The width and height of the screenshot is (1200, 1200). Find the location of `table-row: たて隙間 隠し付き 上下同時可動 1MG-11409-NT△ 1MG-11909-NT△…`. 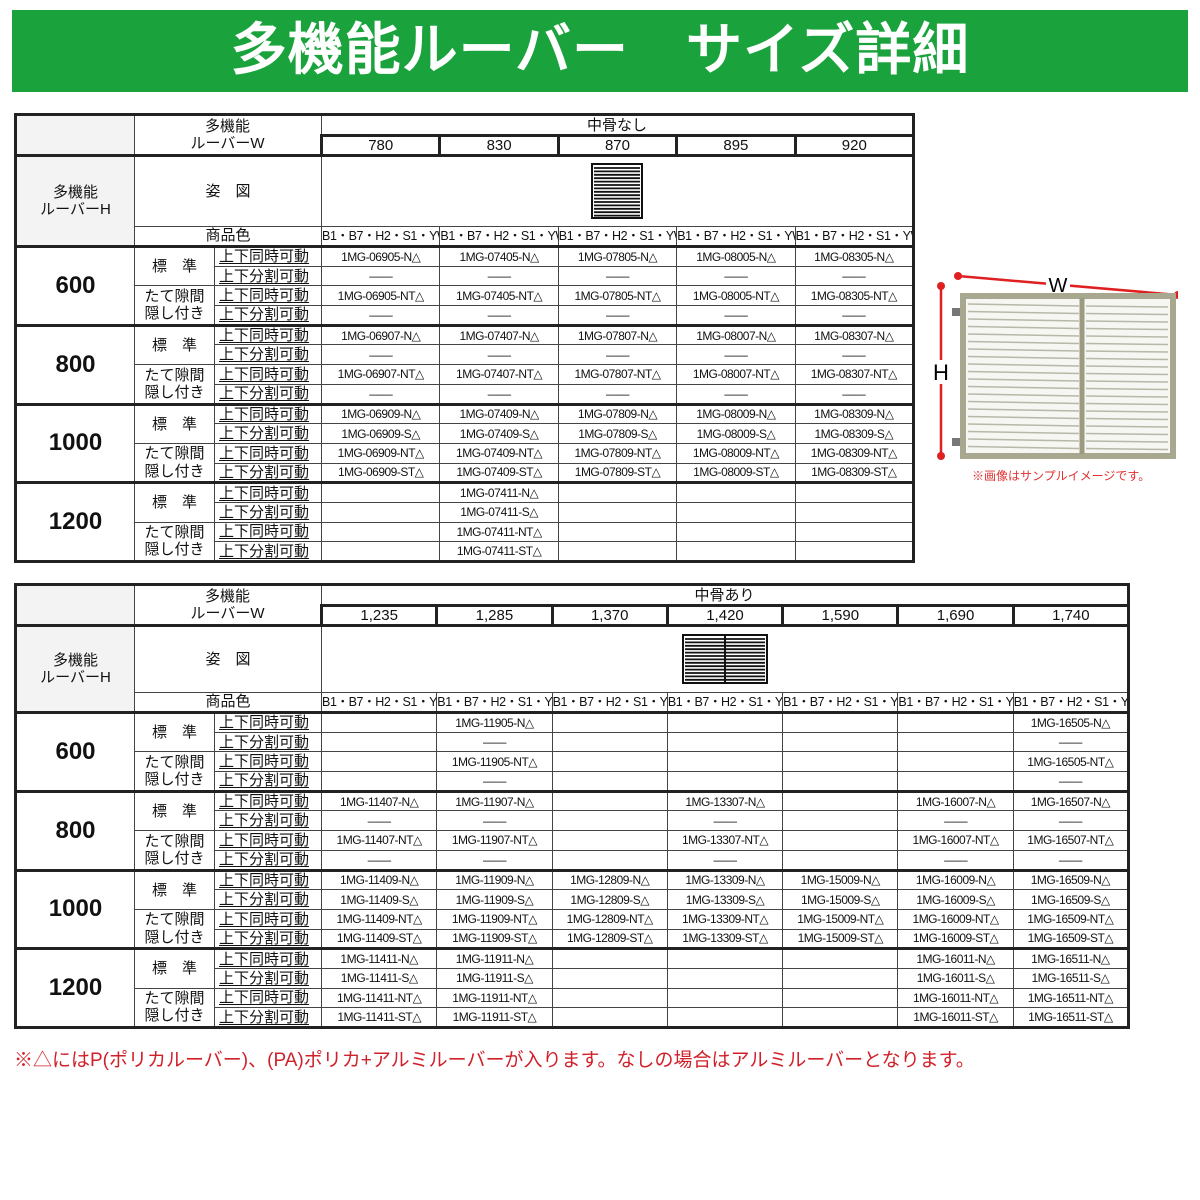

table-row: たて隙間 隠し付き 上下同時可動 1MG-11409-NT△ 1MG-11909-NT△… is located at coordinates (572, 929).